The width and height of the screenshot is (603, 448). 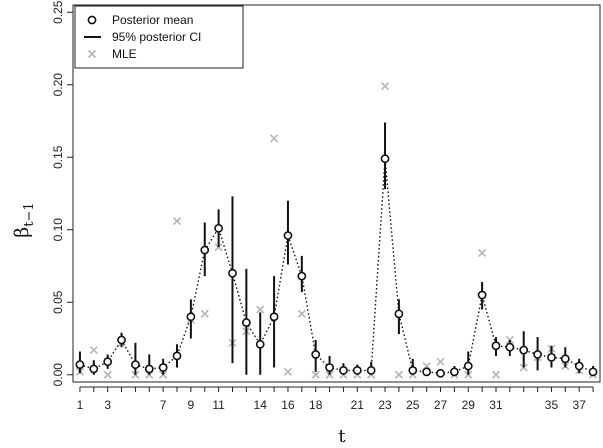 I want to click on x-tick-label: 7, so click(x=163, y=405).